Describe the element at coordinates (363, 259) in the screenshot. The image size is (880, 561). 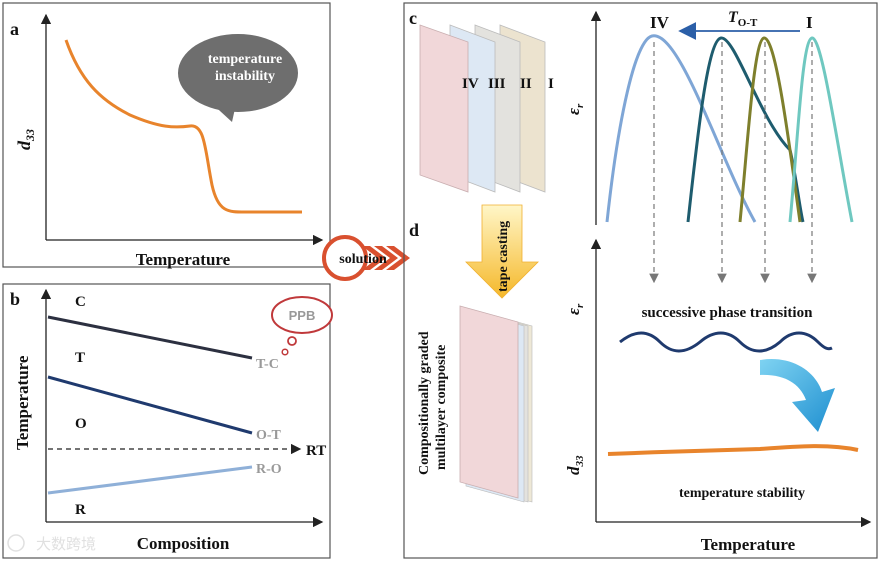
I see `solution-label: solution` at that location.